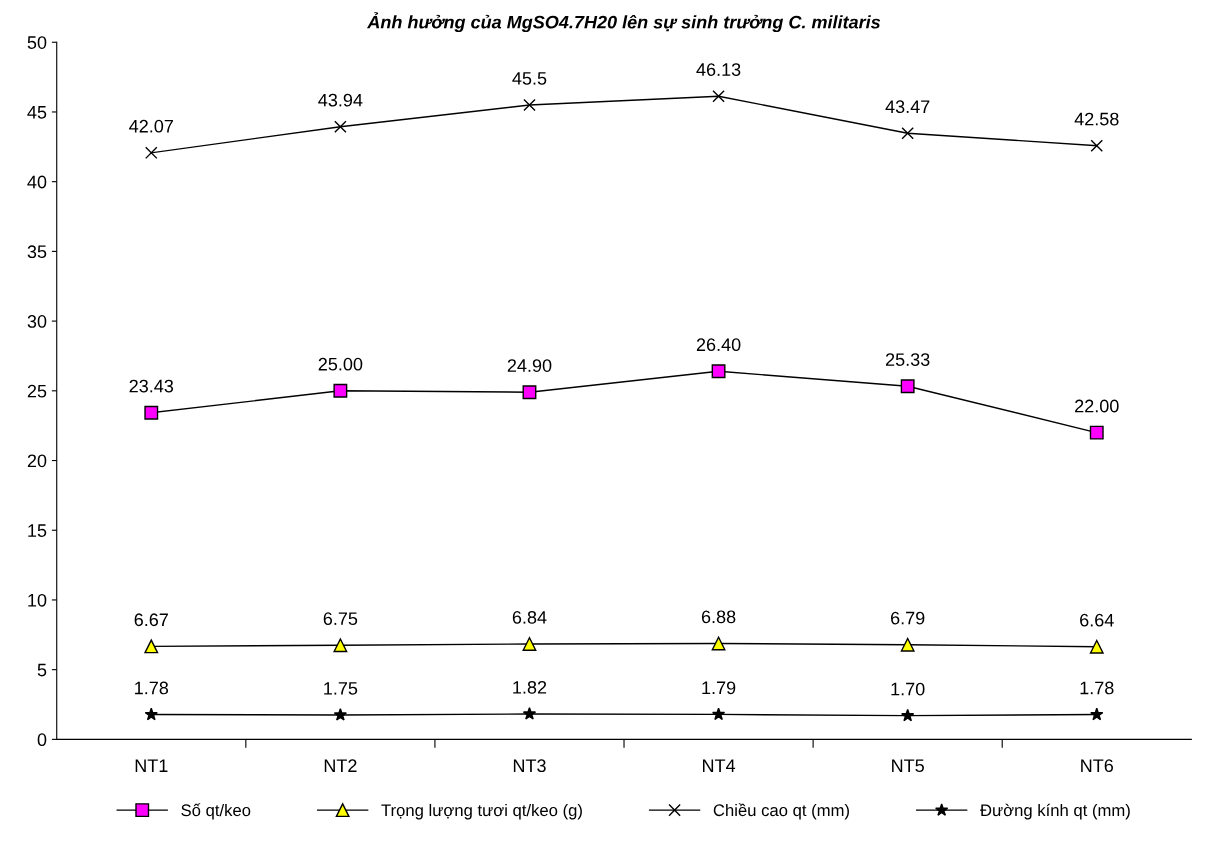  Describe the element at coordinates (37, 112) in the screenshot. I see `y-tick-label: 45` at that location.